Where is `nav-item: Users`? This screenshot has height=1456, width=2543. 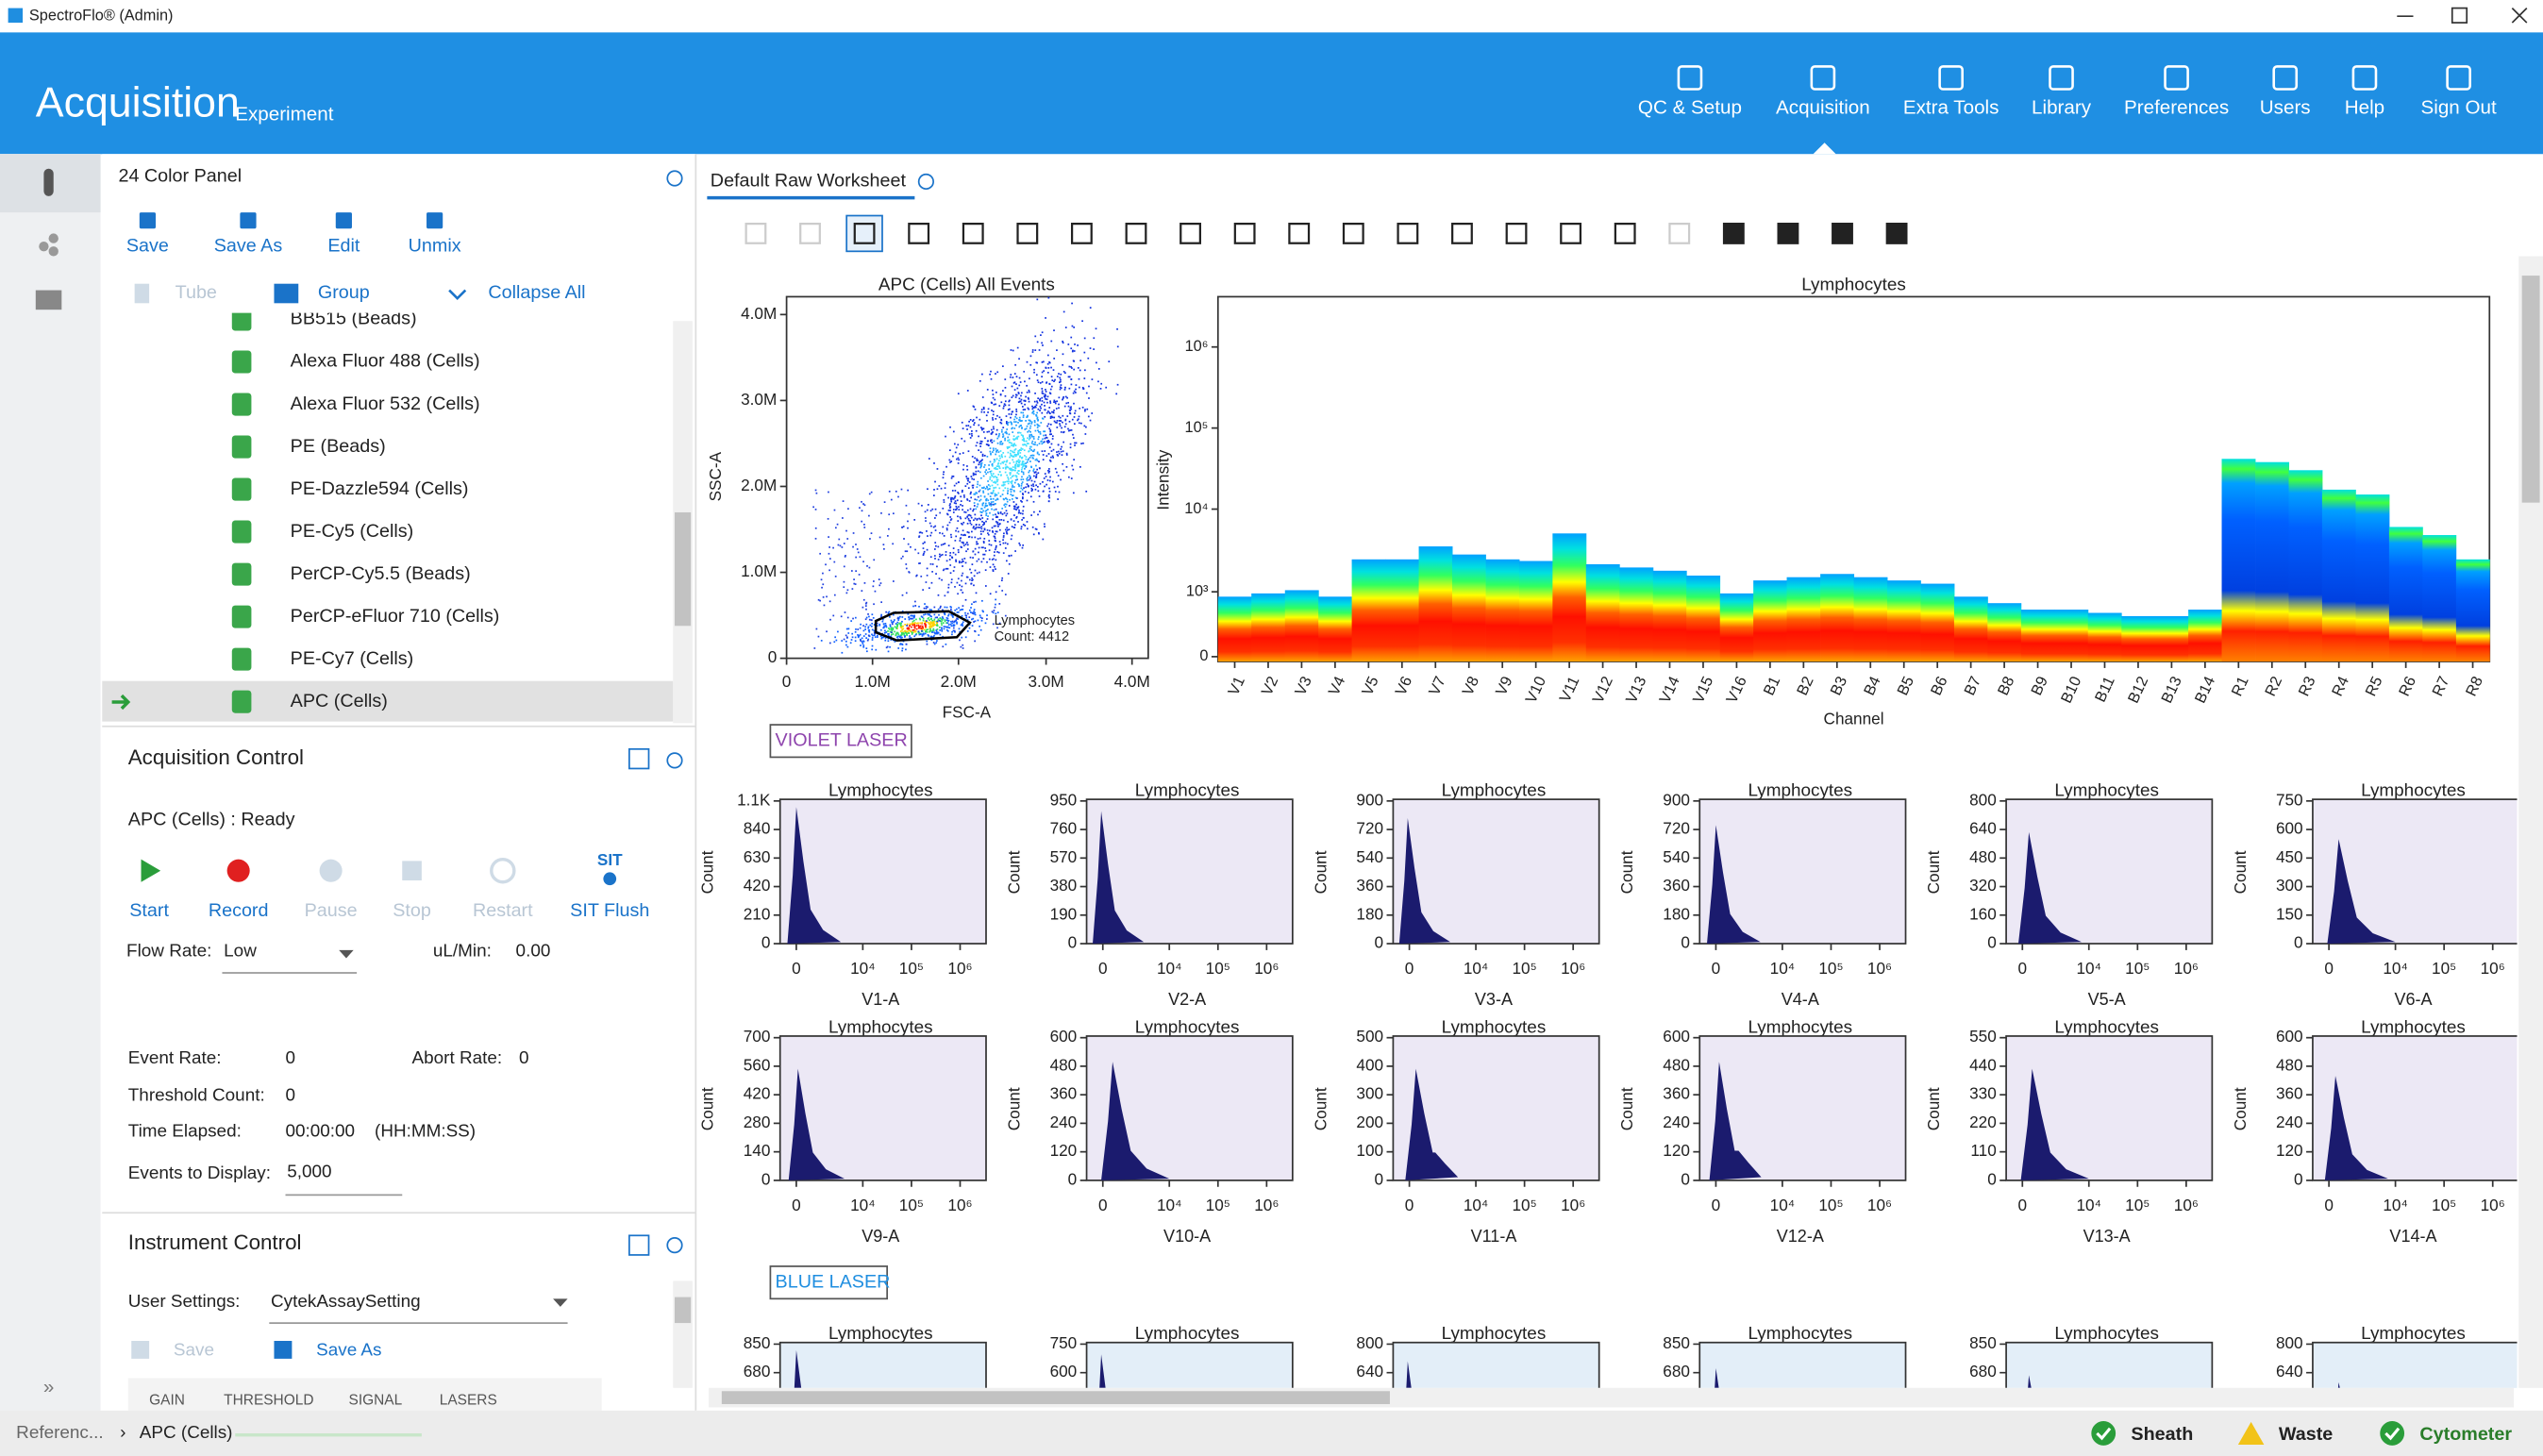
nav-item: Users is located at coordinates (2285, 108).